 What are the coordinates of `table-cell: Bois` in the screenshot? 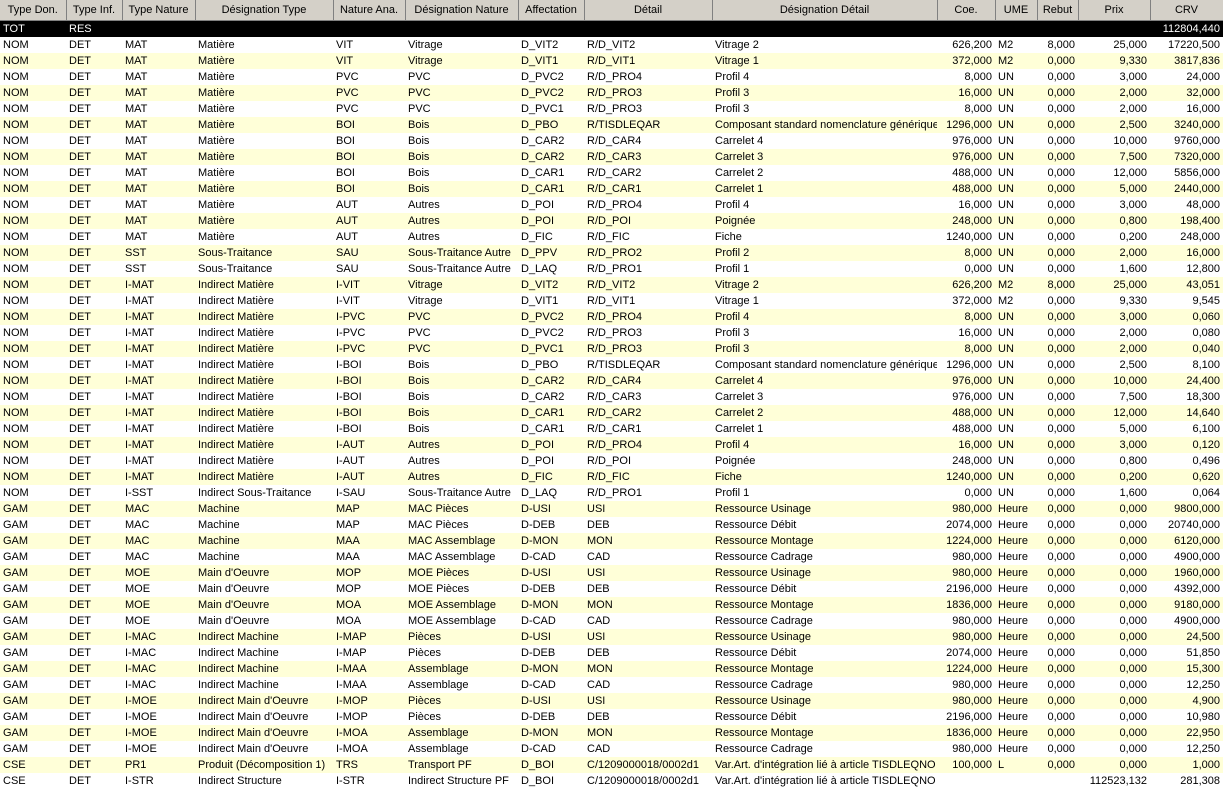 It's located at (461, 124).